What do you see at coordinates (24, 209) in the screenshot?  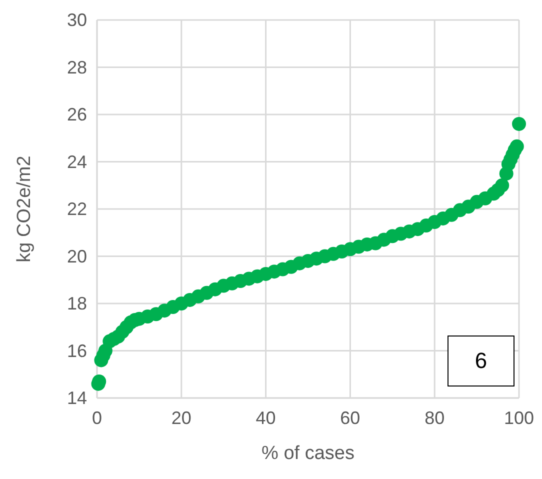 I see `y-axis-title: kg CO2e/m2` at bounding box center [24, 209].